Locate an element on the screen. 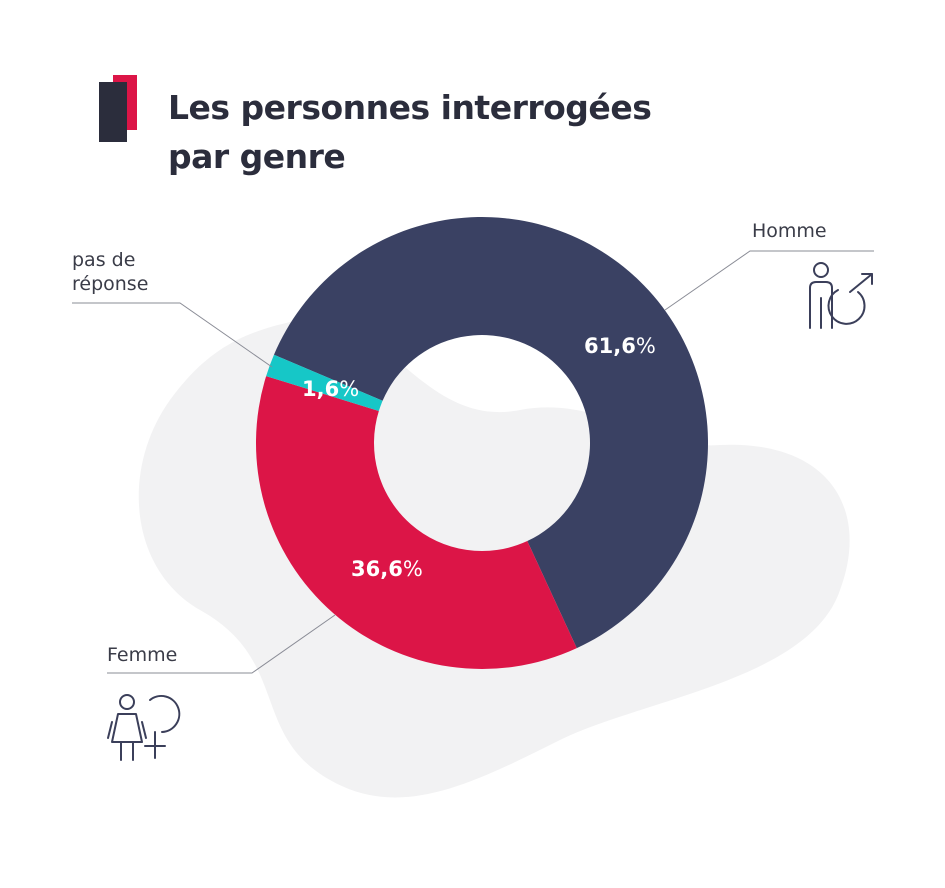  leader-line-femme is located at coordinates (221, 644).